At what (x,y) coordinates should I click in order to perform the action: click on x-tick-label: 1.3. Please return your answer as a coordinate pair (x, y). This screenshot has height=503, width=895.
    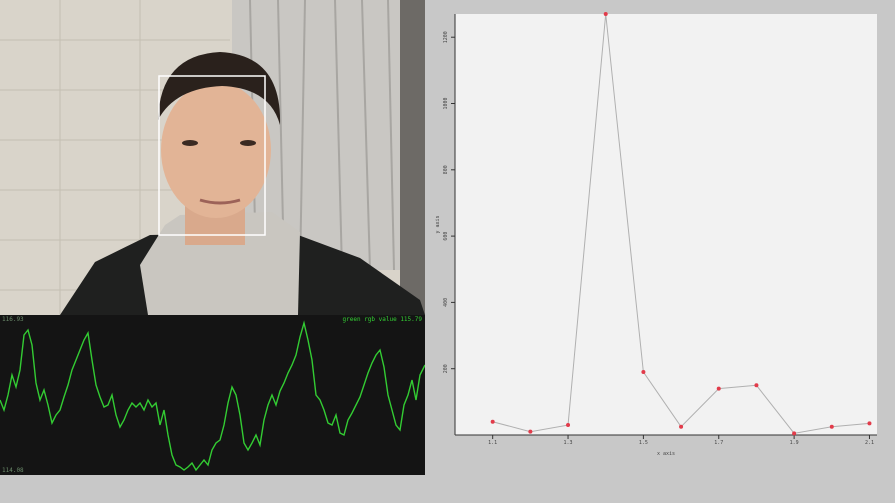
    Looking at the image, I should click on (568, 443).